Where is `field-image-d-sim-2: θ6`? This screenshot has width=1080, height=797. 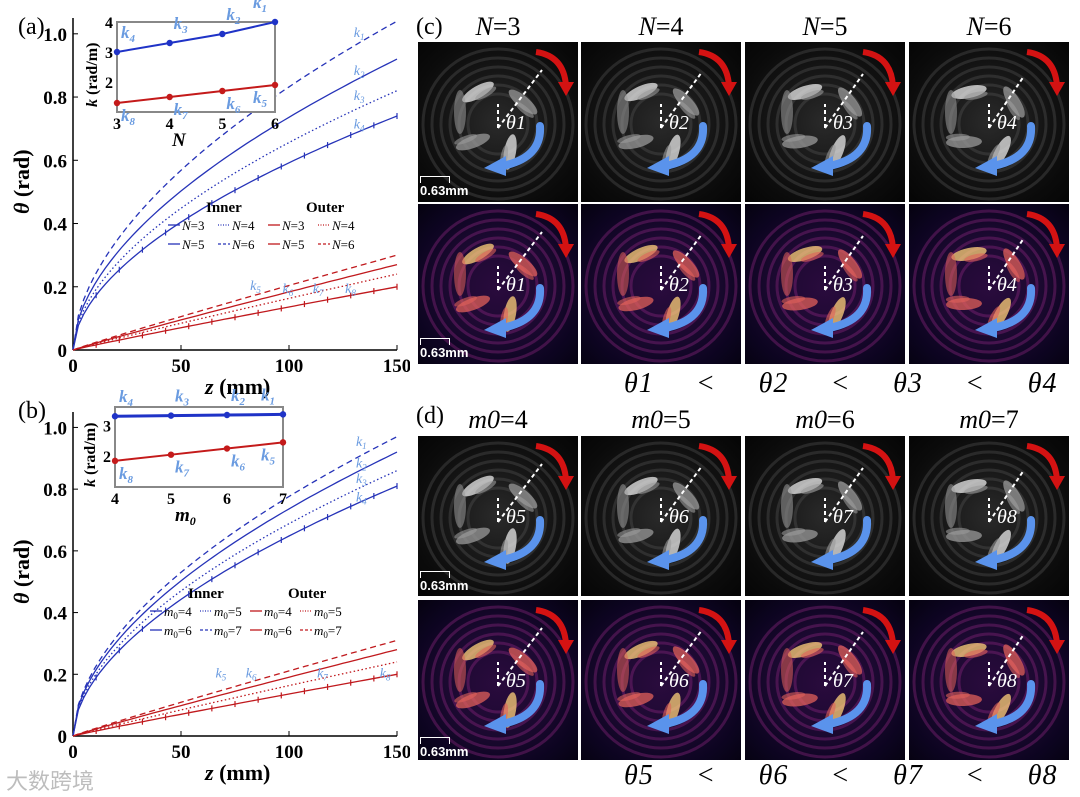 field-image-d-sim-2: θ6 is located at coordinates (661, 680).